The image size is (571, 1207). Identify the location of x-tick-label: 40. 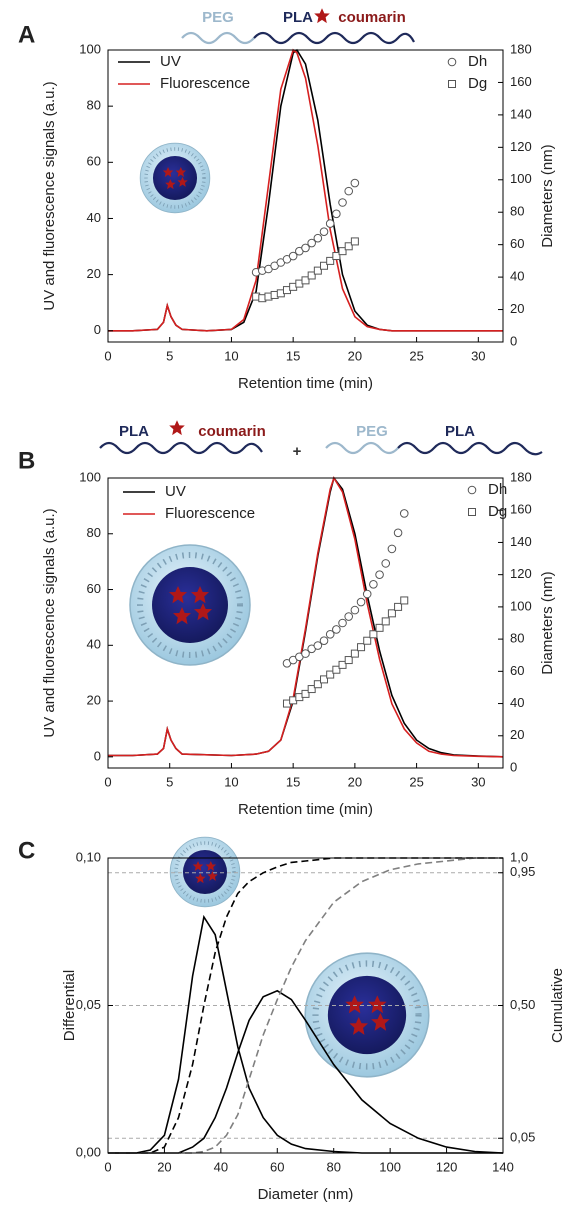
(221, 1166).